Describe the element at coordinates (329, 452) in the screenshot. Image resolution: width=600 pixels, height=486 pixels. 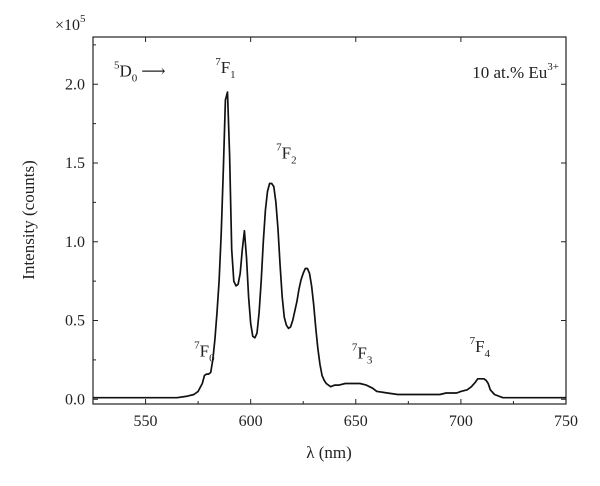
I see `x-axis-title: λ (nm)` at that location.